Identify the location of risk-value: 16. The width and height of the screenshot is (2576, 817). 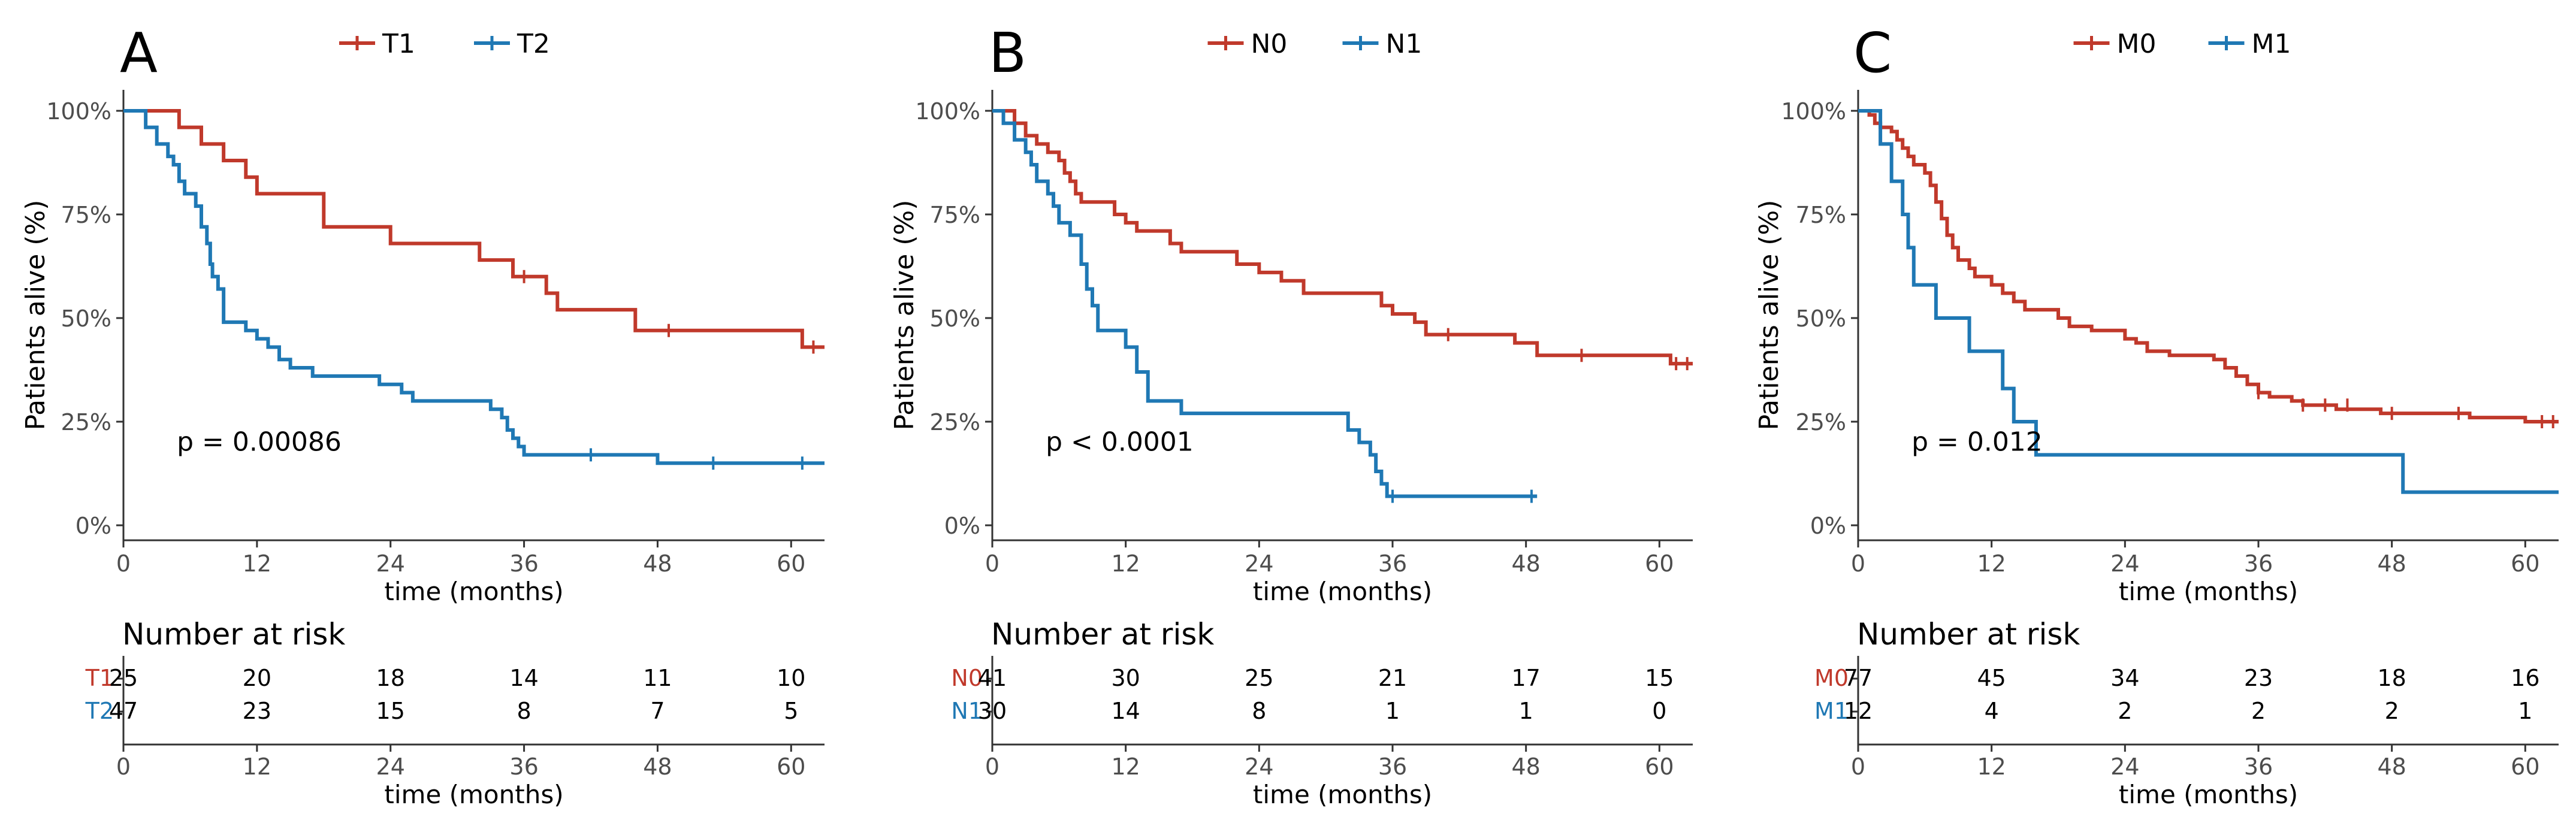
(2525, 678).